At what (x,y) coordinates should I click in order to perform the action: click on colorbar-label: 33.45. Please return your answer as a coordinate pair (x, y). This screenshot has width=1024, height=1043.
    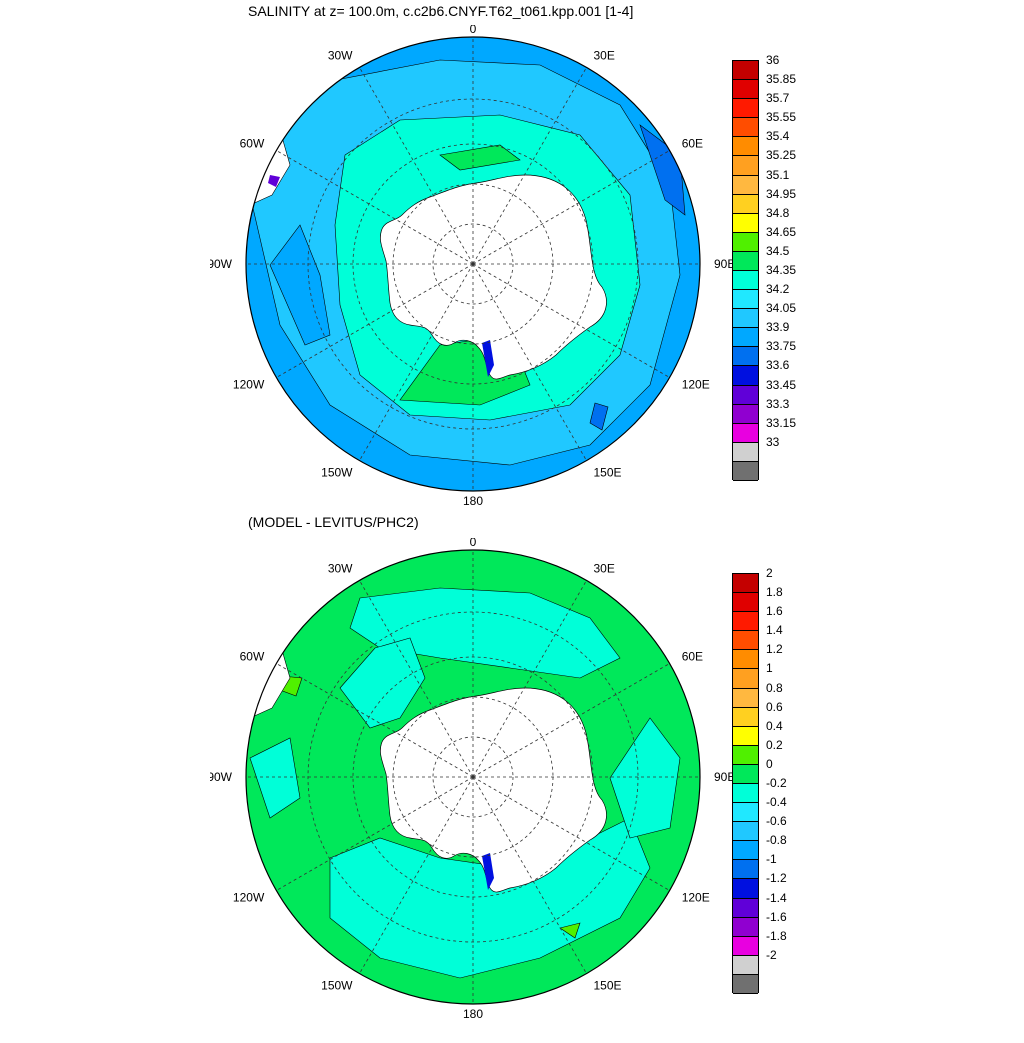
    Looking at the image, I should click on (781, 384).